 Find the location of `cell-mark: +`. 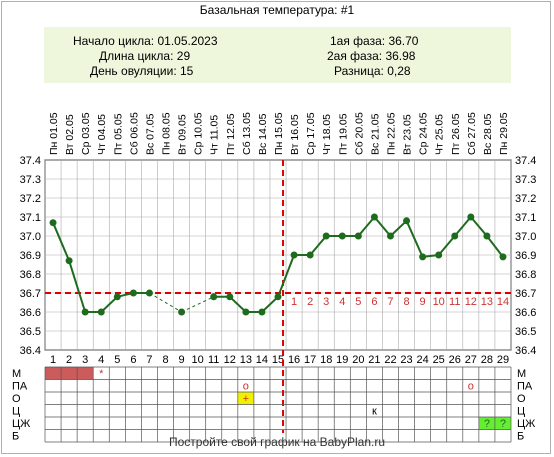

cell-mark: + is located at coordinates (246, 399).